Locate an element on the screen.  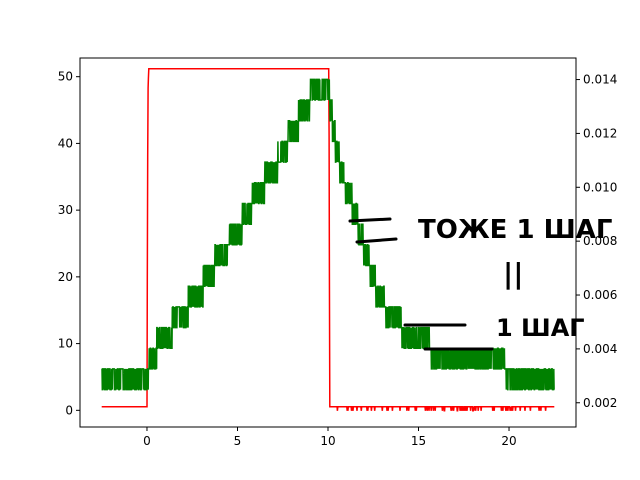
y-right-tick-label: 0.012 is located at coordinates (600, 133).